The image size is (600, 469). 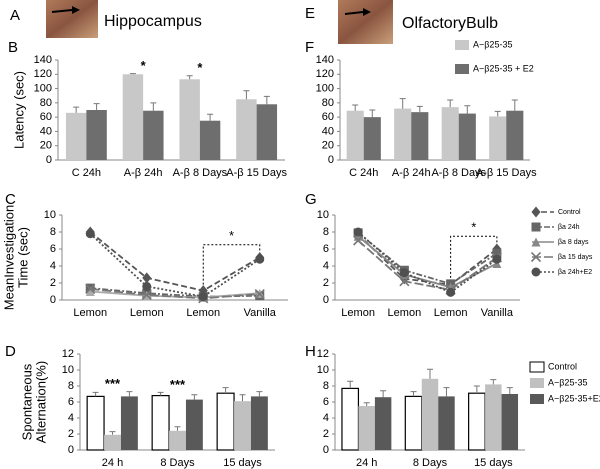 What do you see at coordinates (72, 19) in the screenshot?
I see `tissue-image` at bounding box center [72, 19].